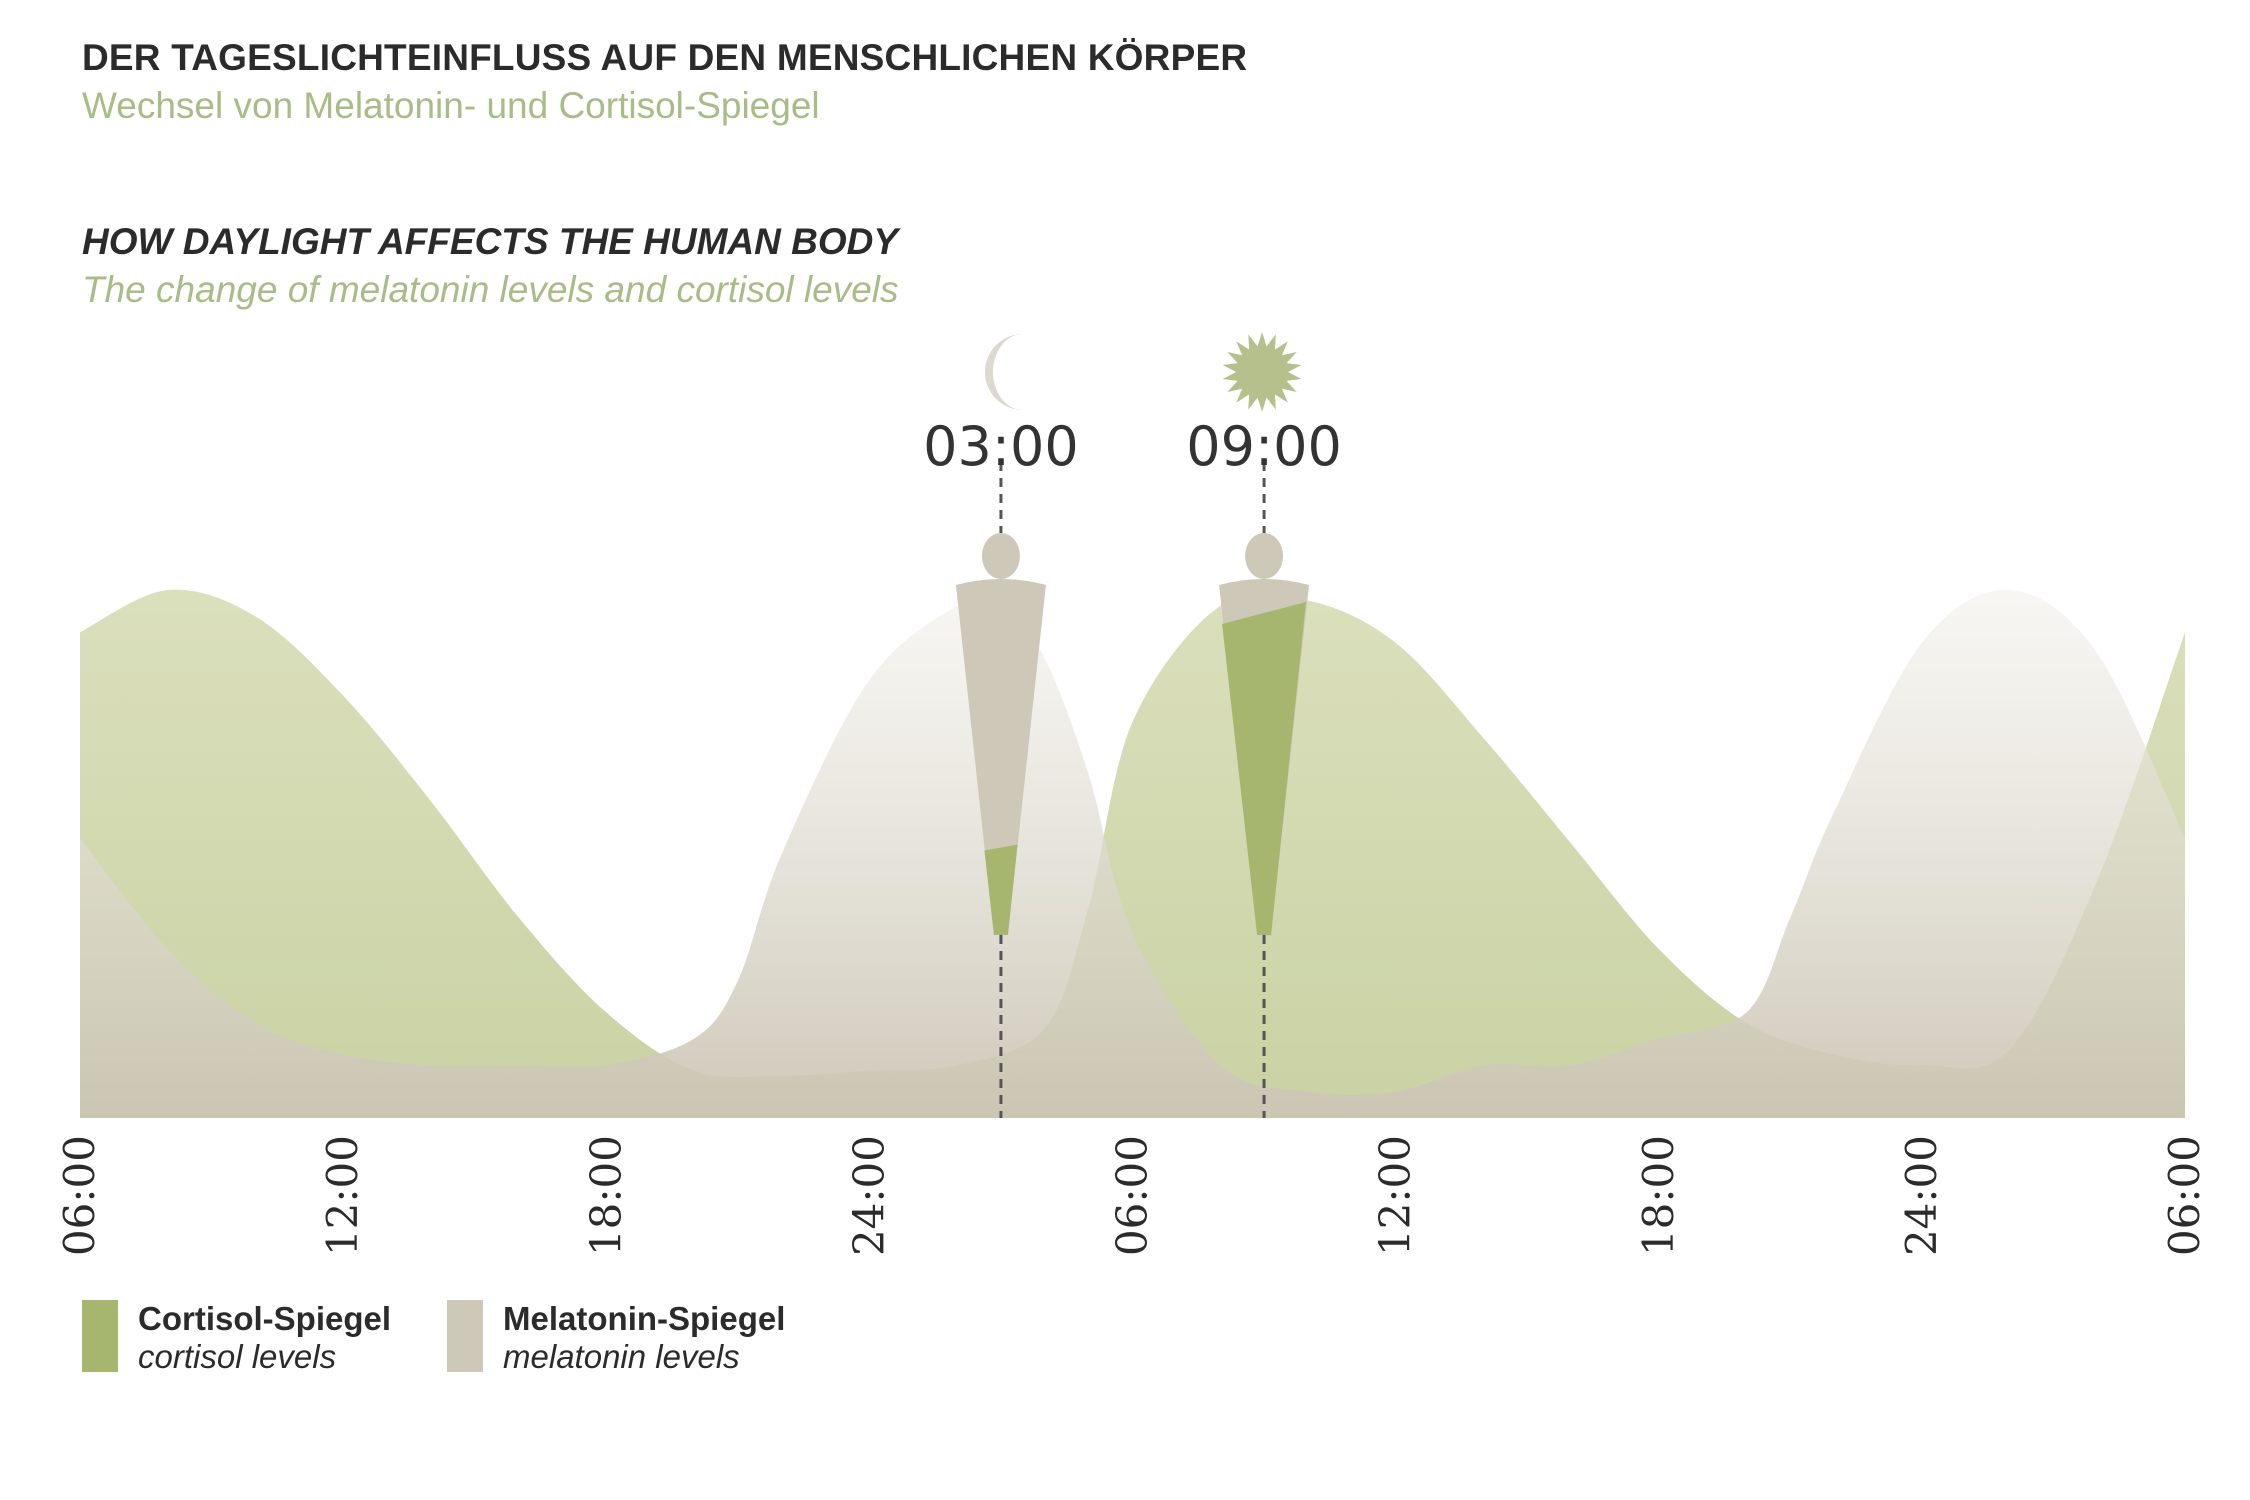  I want to click on marker-time-label: 03:00, so click(1001, 446).